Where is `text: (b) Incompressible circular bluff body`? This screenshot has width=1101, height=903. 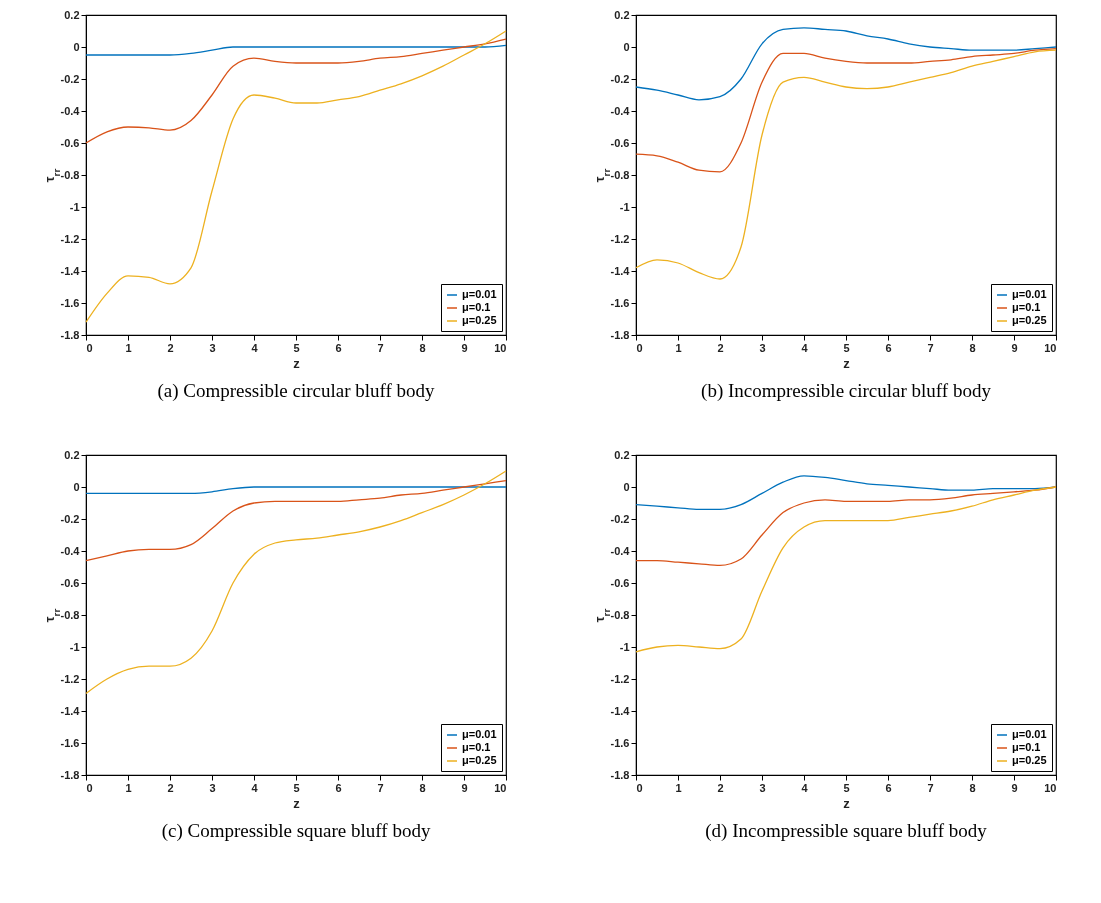 text: (b) Incompressible circular bluff body is located at coordinates (846, 391).